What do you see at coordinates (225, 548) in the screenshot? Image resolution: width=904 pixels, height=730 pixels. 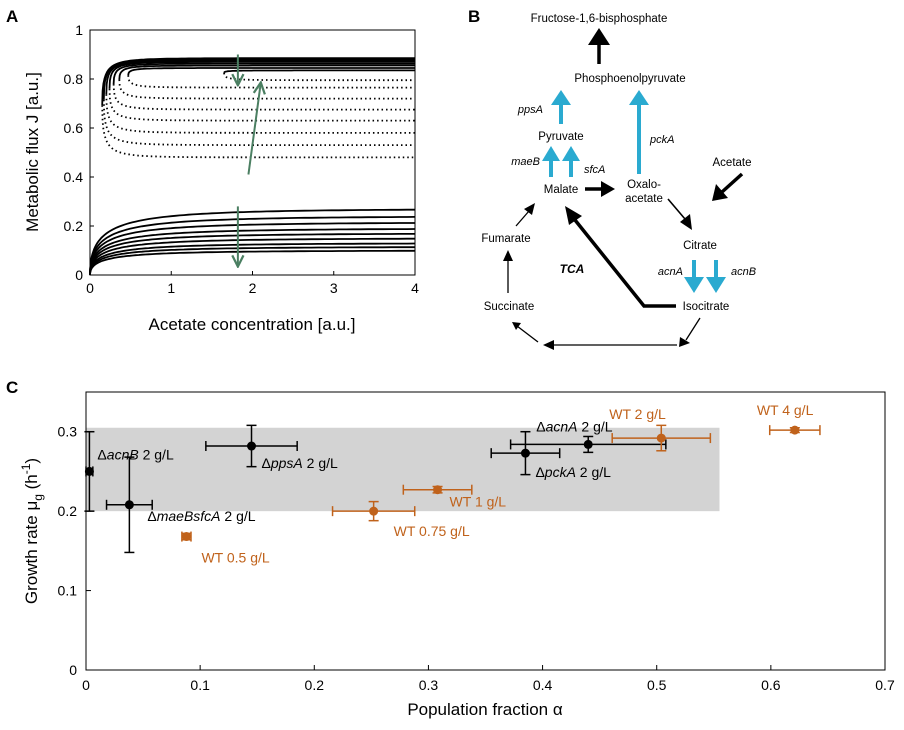 I see `panel-c-data-point: WT 0.5 g/L` at bounding box center [225, 548].